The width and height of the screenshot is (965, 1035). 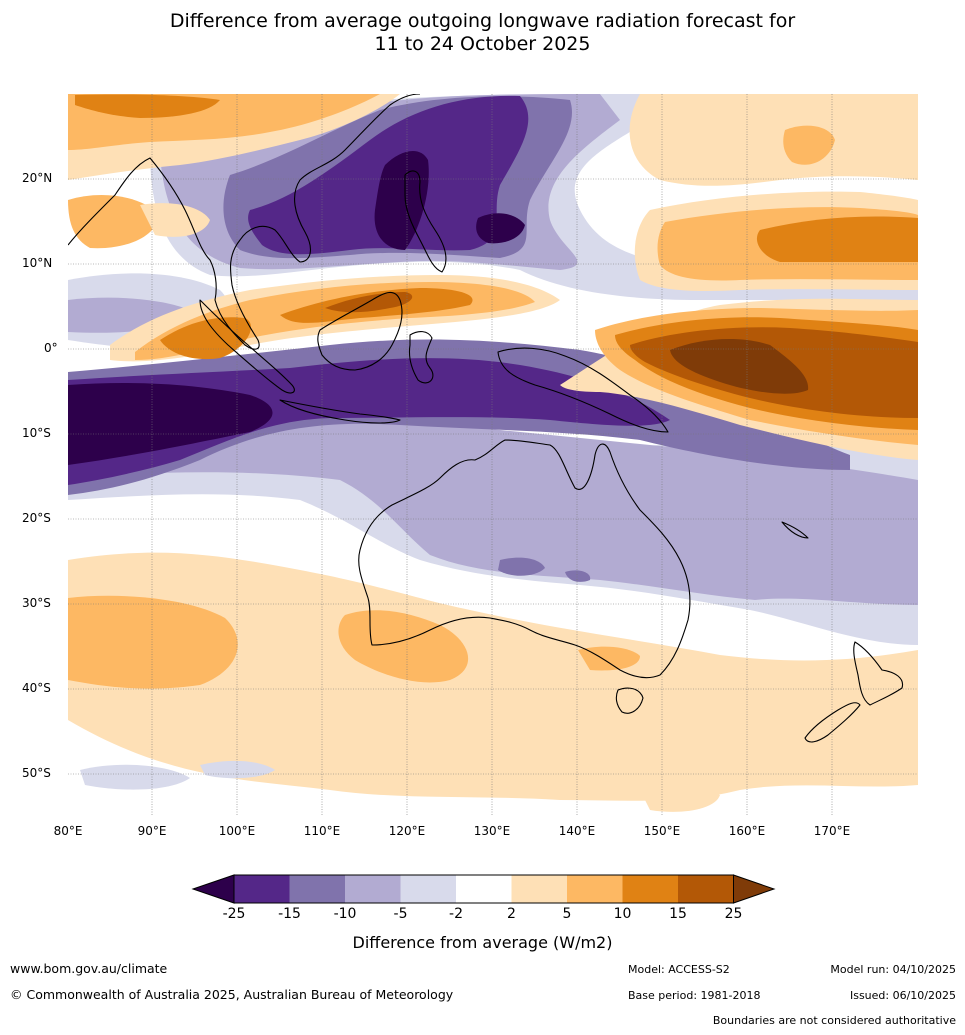 I want to click on colorbar-tick-label: 15, so click(x=678, y=914).